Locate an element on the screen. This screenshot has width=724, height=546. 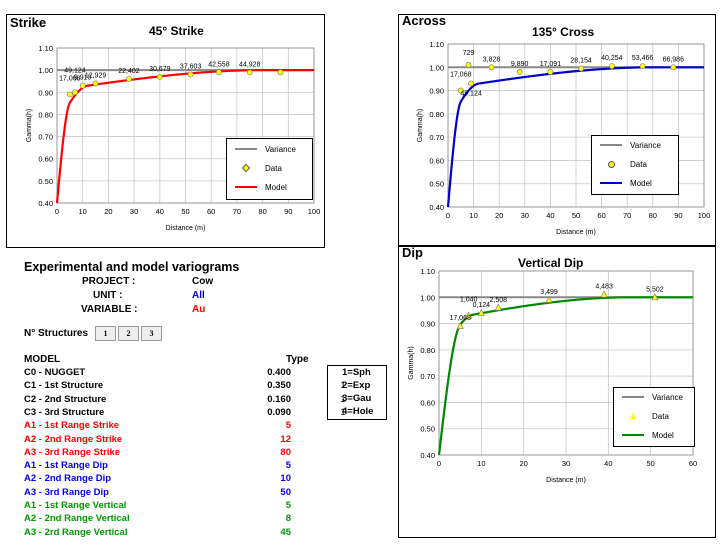
legend-data: Data is located at coordinates (660, 416).